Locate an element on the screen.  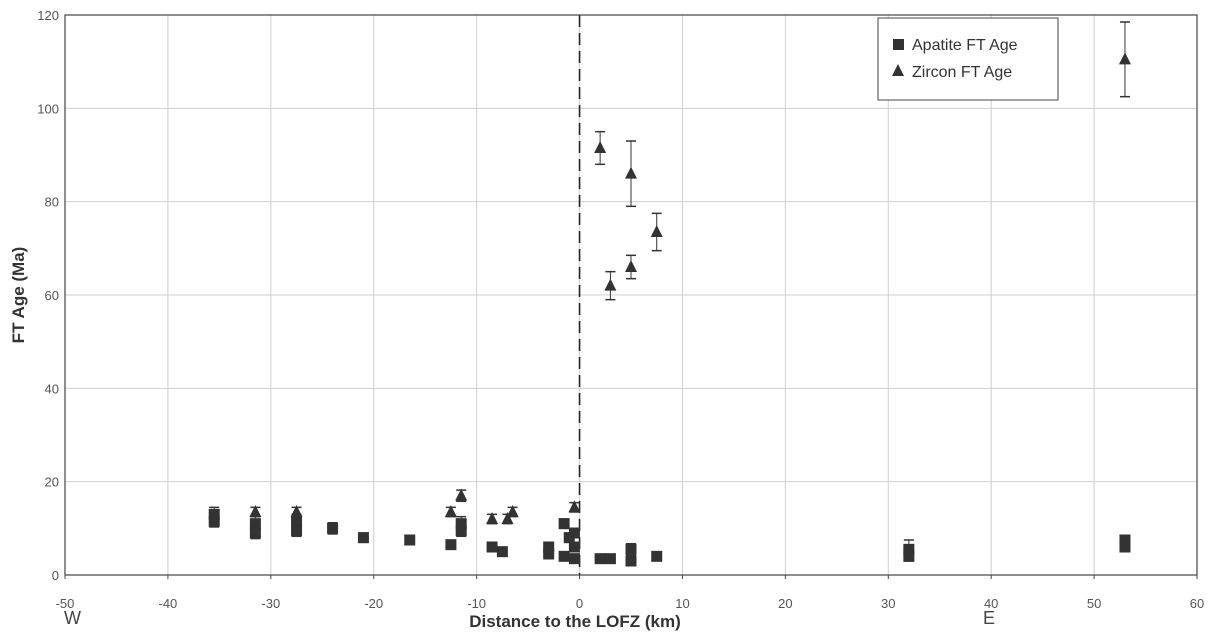
x-tick-label: 0 is located at coordinates (579, 603).